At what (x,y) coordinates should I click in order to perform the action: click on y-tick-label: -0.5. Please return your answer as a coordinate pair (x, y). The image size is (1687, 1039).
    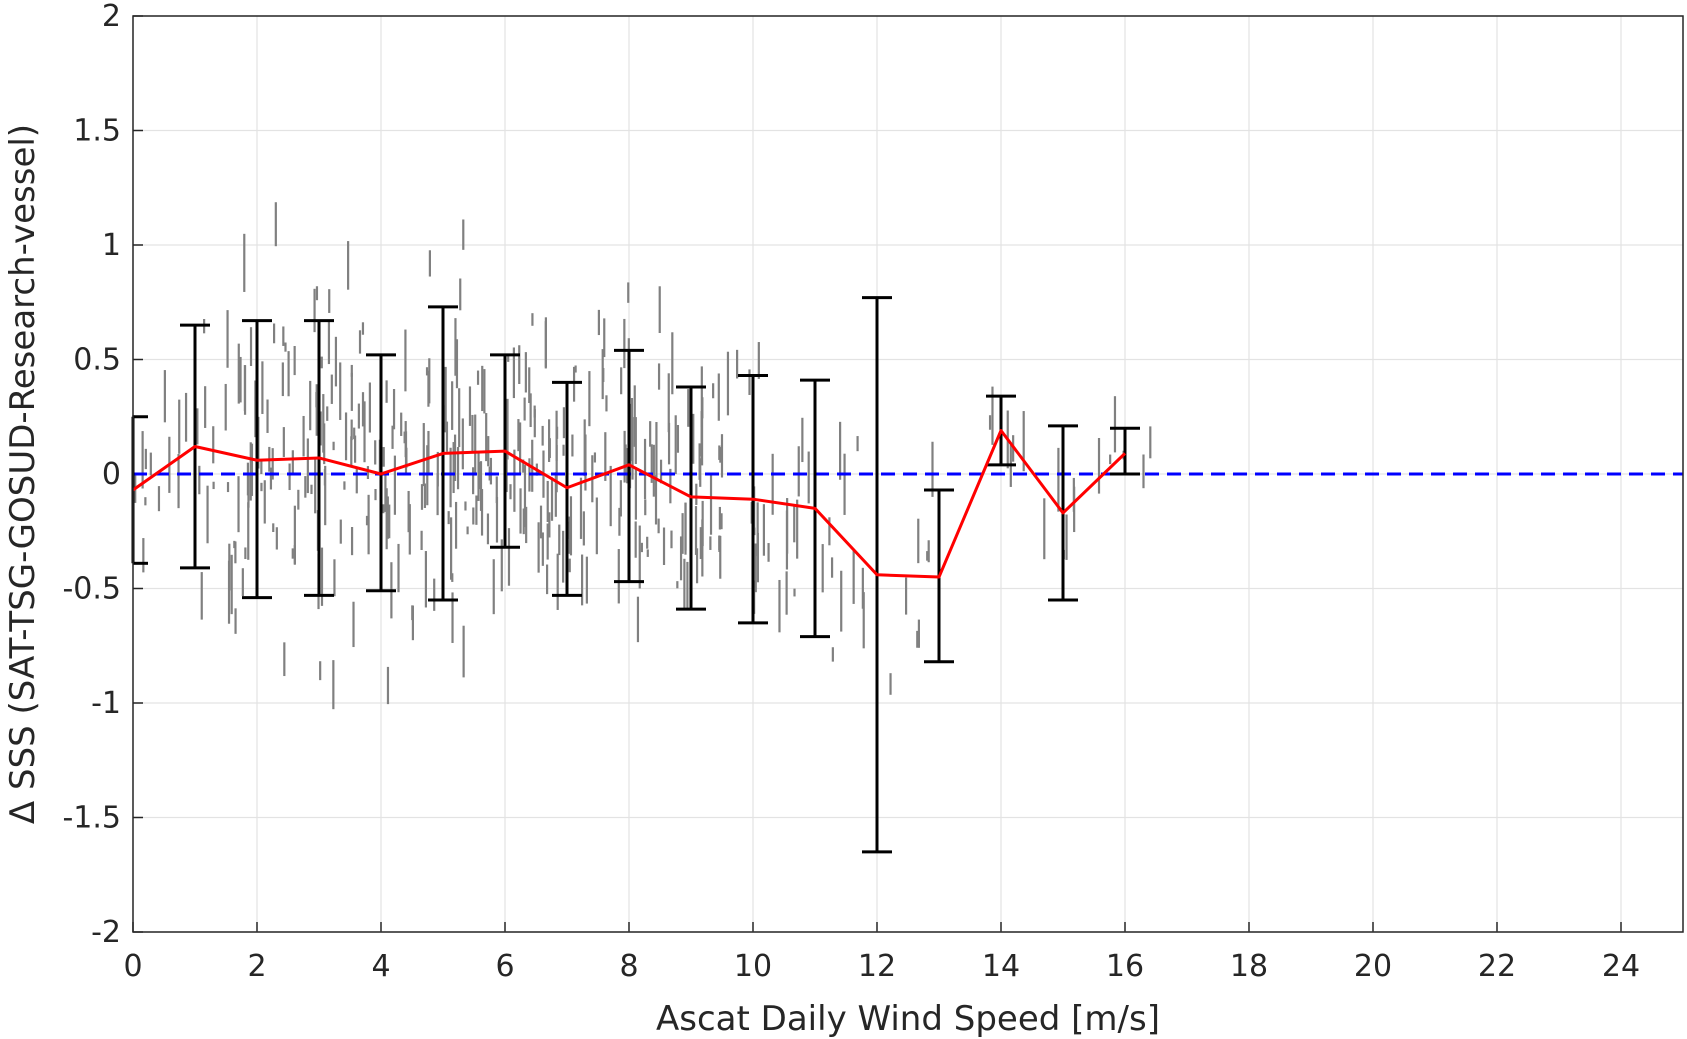
    Looking at the image, I should click on (91, 589).